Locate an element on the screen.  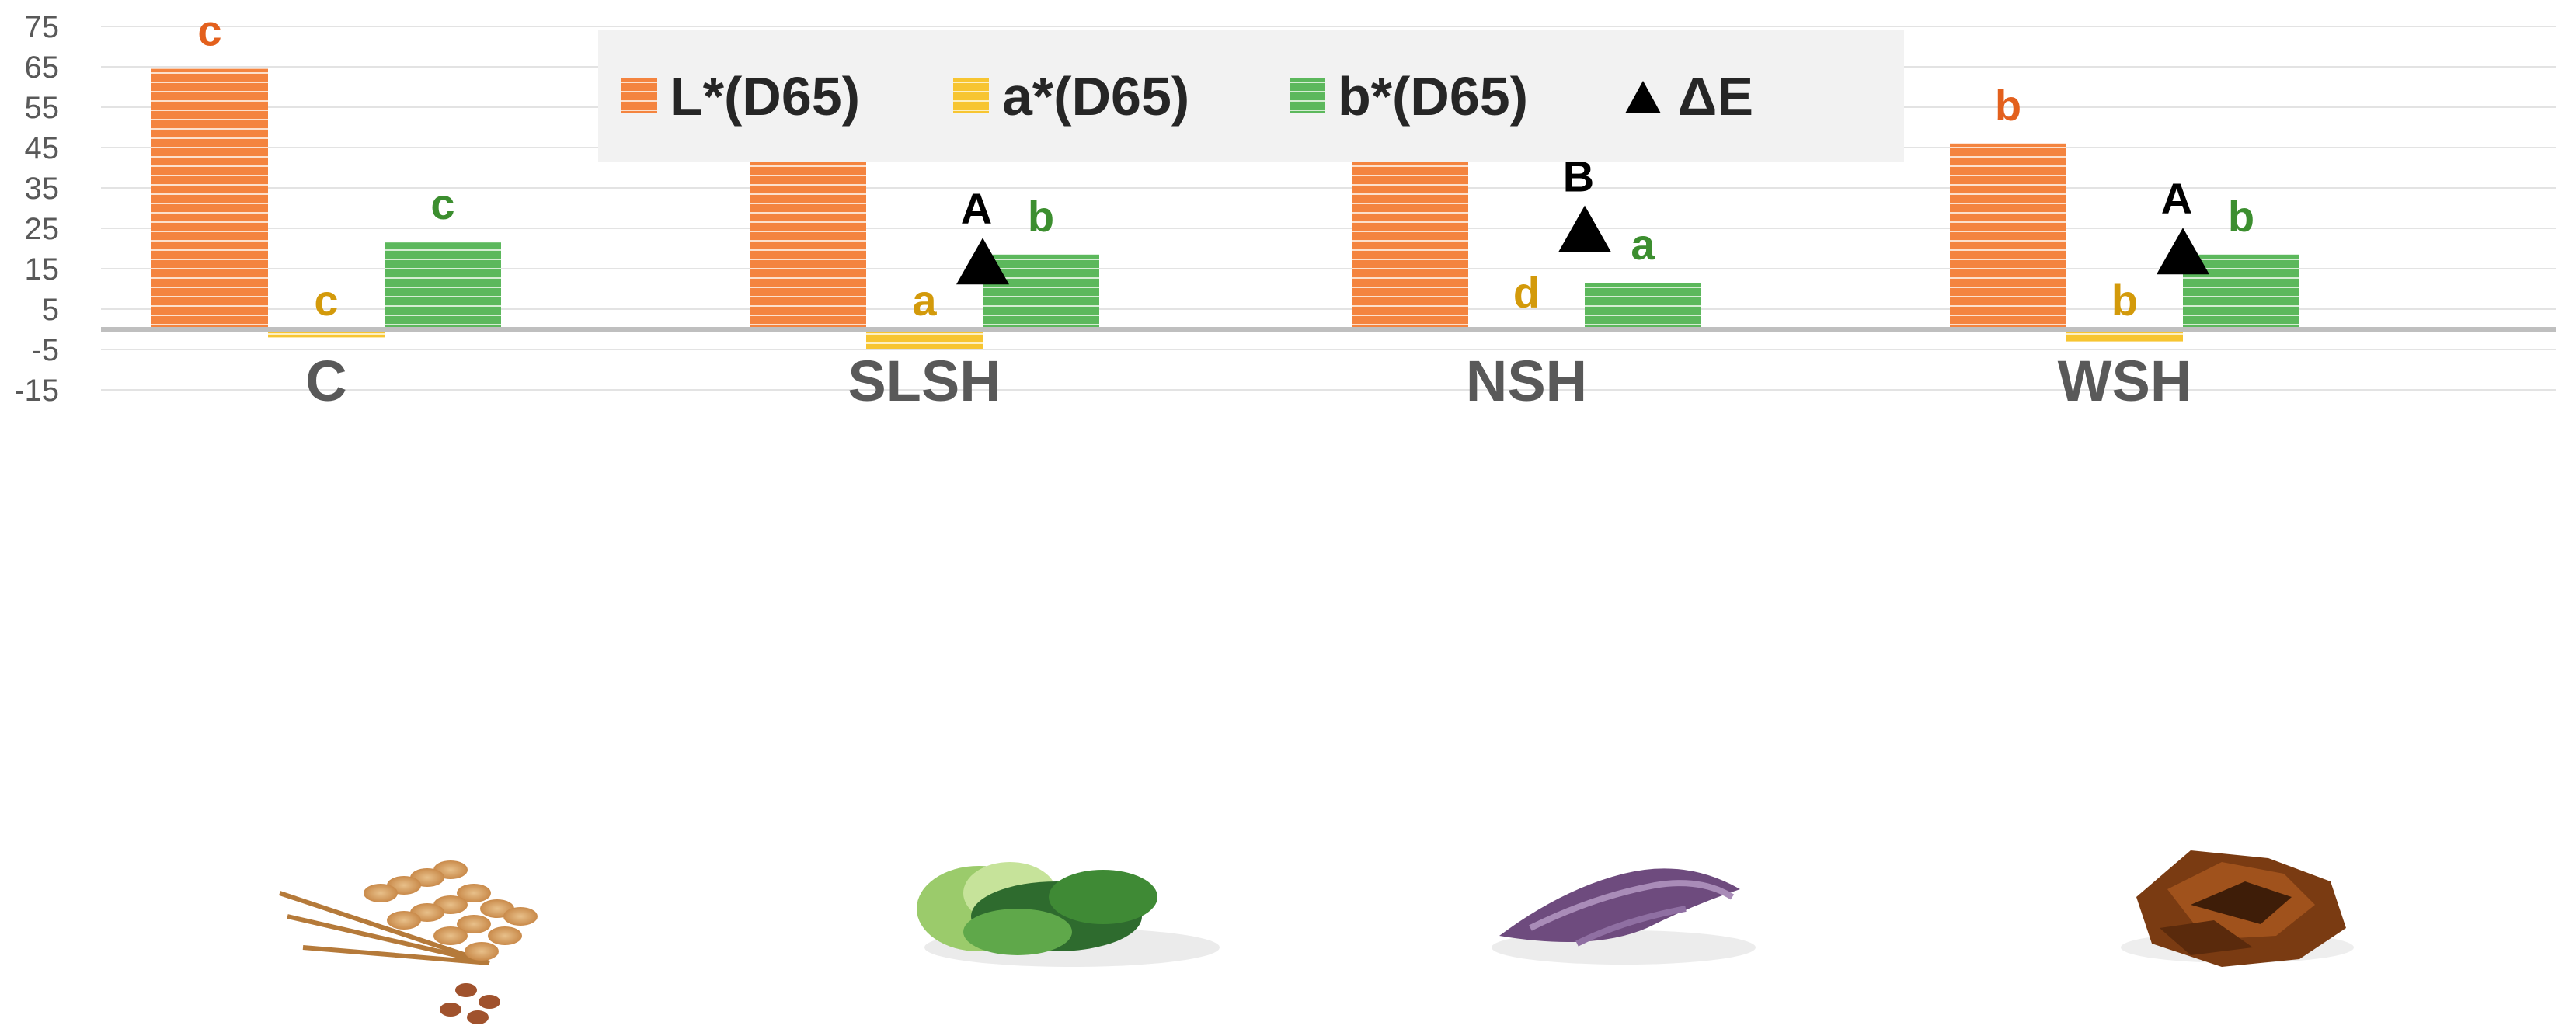
y-tick-label: 25 is located at coordinates (42, 229).